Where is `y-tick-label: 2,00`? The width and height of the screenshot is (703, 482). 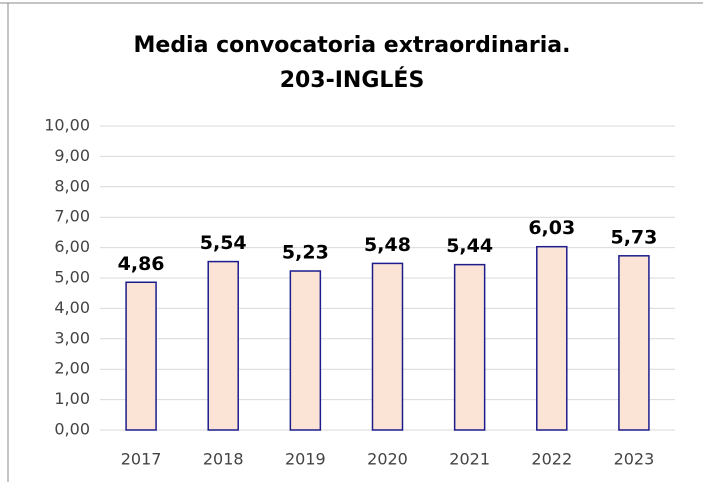
y-tick-label: 2,00 is located at coordinates (72, 368).